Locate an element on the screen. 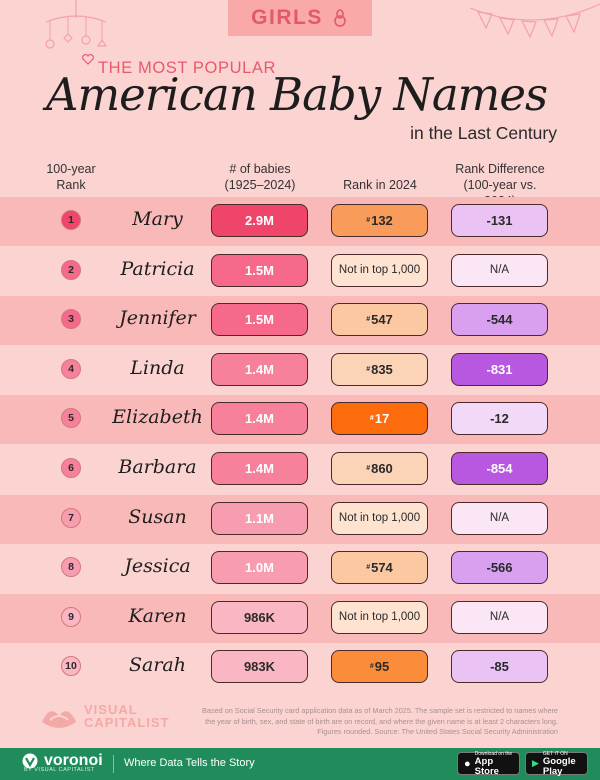 The image size is (600, 780). rank-2024-value: #860 is located at coordinates (379, 468).